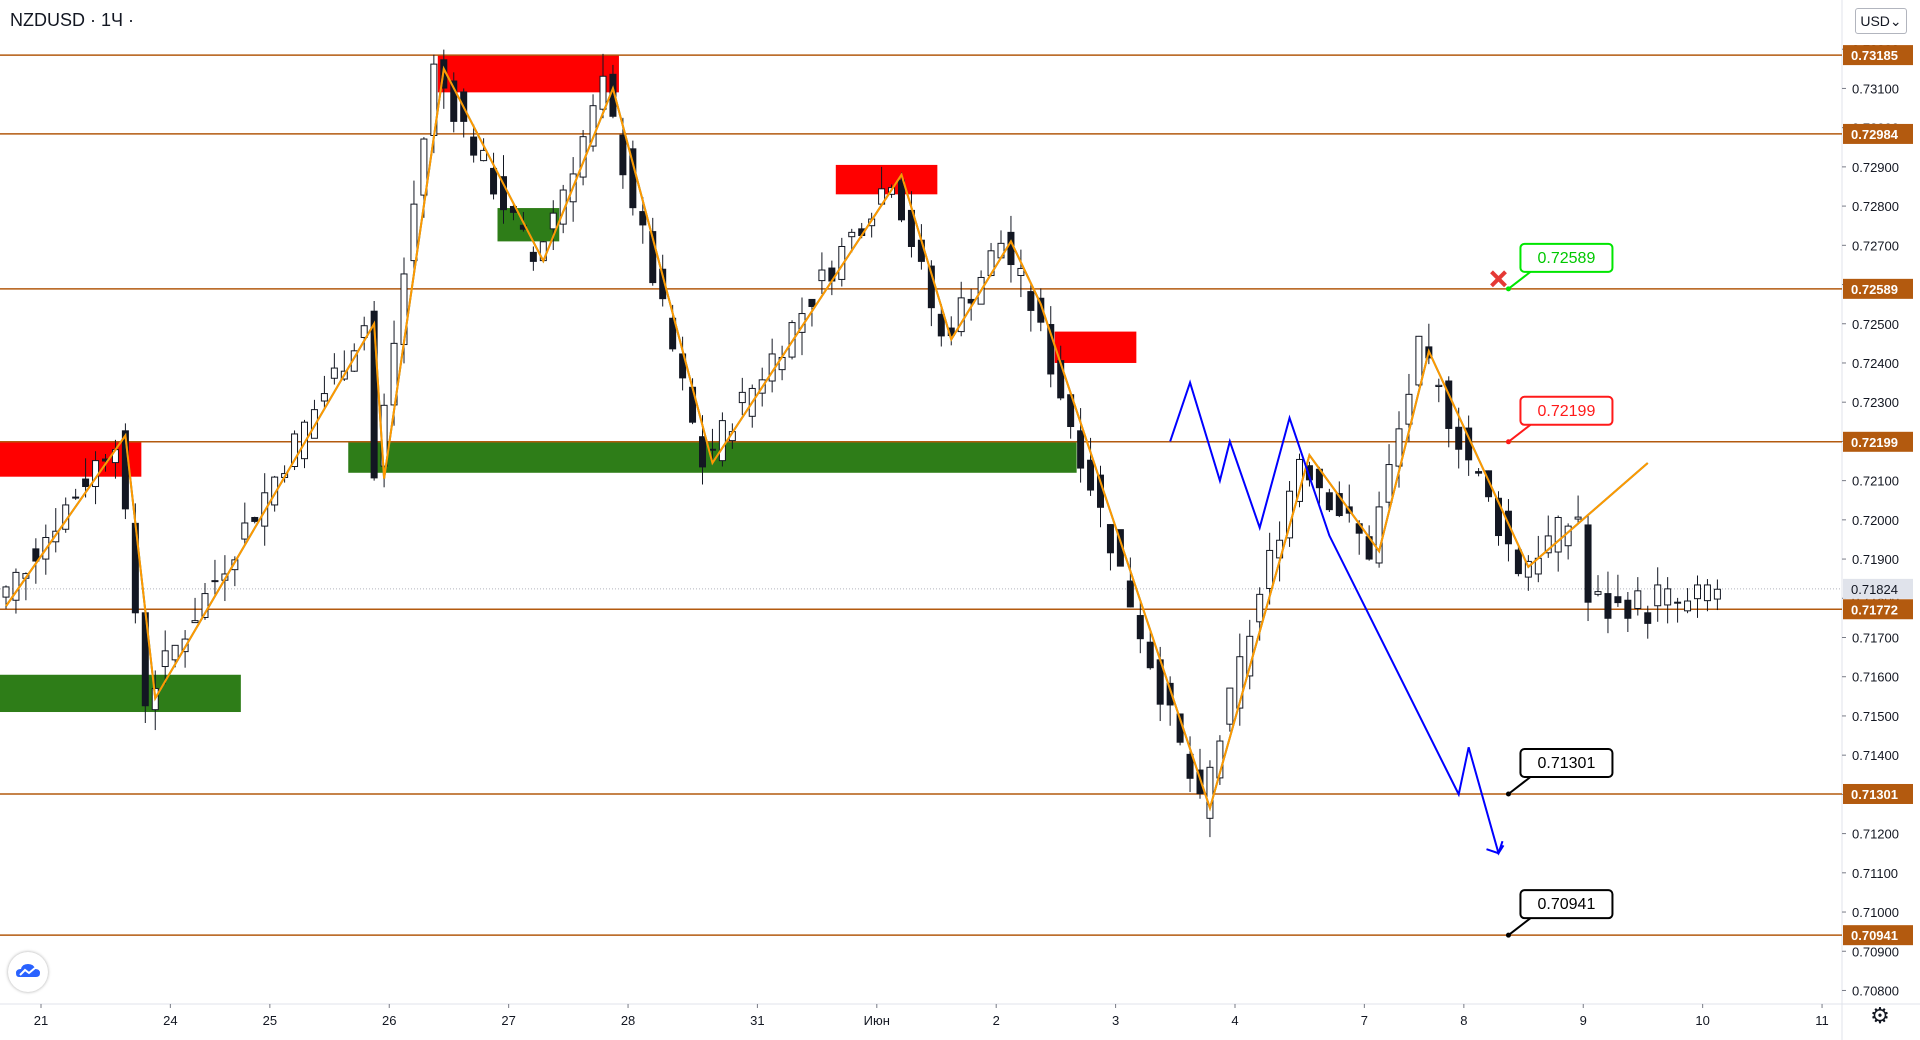  Describe the element at coordinates (1498, 279) in the screenshot. I see `x-mark-icon` at that location.